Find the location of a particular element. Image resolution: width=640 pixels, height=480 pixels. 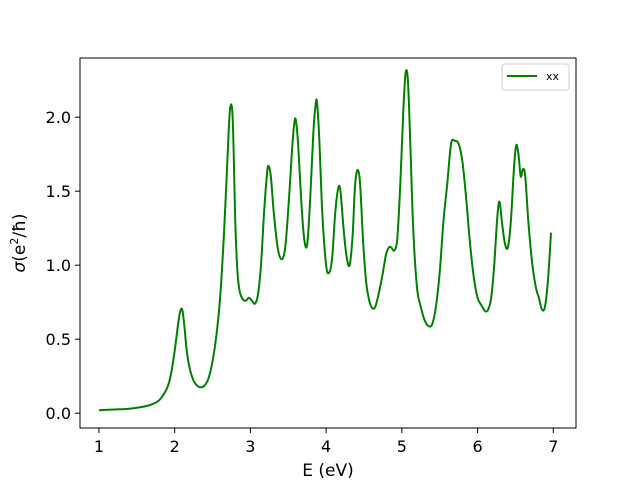

x-tick-label: 7 is located at coordinates (553, 446).